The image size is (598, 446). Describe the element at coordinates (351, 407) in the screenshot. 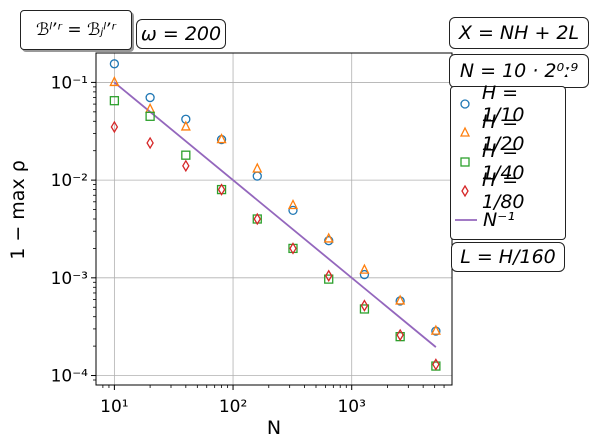

I see `x-tick-label: 10³` at that location.